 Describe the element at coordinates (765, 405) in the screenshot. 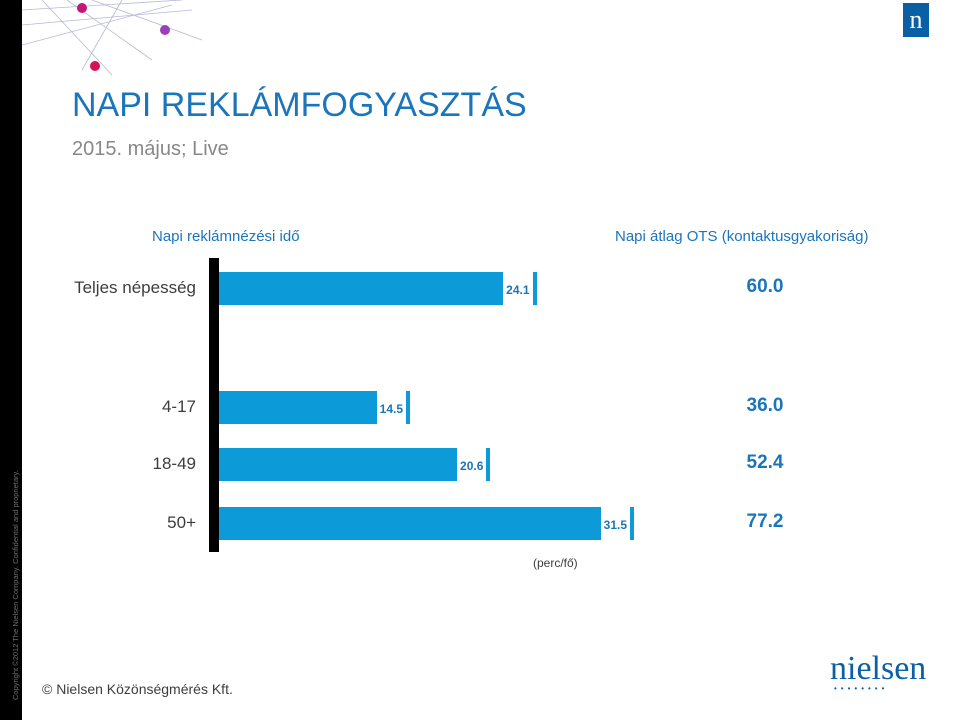

I see `ots-value-label: 36.0` at that location.